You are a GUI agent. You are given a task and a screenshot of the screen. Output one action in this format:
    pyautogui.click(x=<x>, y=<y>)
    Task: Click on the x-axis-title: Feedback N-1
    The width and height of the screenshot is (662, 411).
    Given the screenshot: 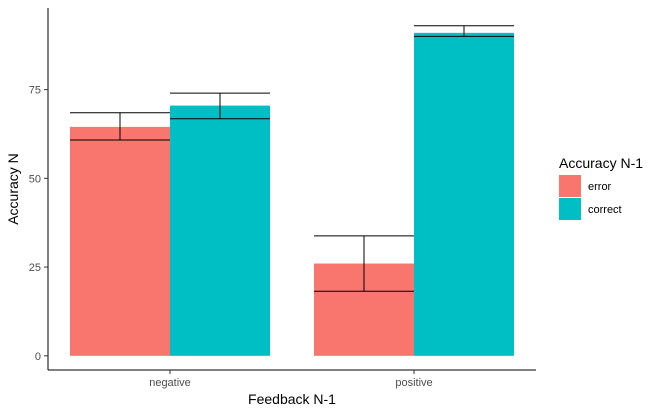 What is the action you would take?
    pyautogui.click(x=292, y=399)
    